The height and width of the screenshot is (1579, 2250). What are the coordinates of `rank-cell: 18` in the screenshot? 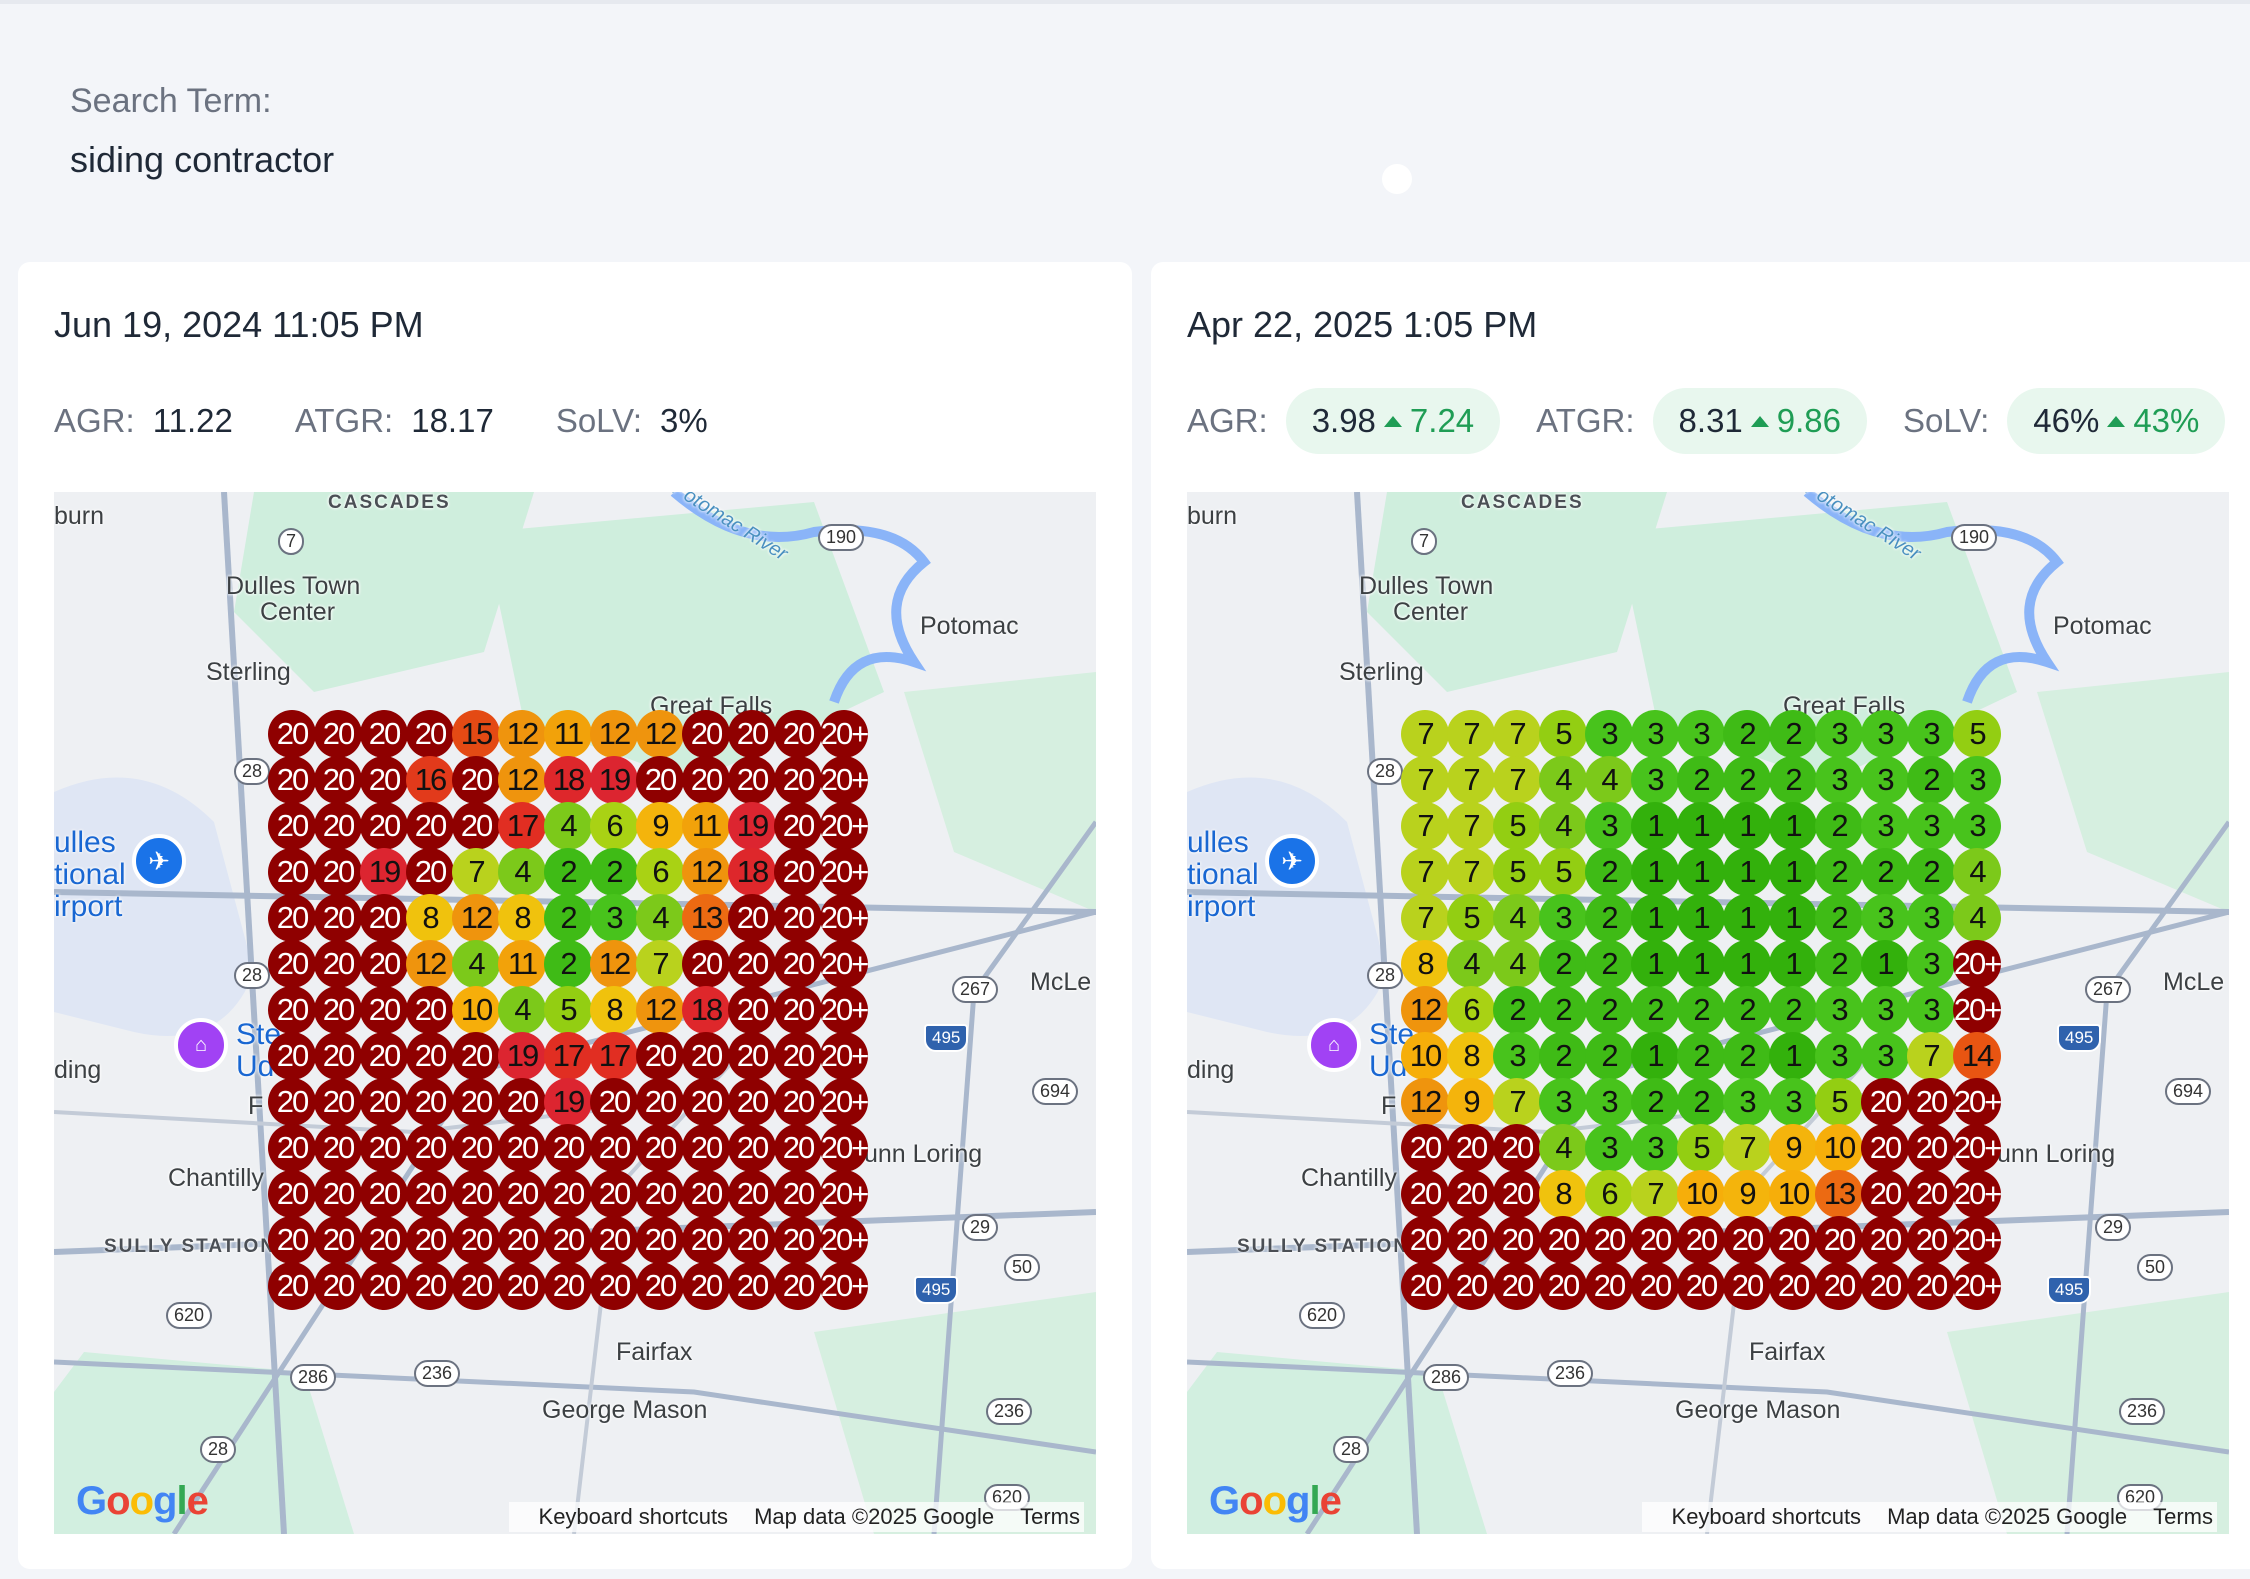 It's located at (706, 1010).